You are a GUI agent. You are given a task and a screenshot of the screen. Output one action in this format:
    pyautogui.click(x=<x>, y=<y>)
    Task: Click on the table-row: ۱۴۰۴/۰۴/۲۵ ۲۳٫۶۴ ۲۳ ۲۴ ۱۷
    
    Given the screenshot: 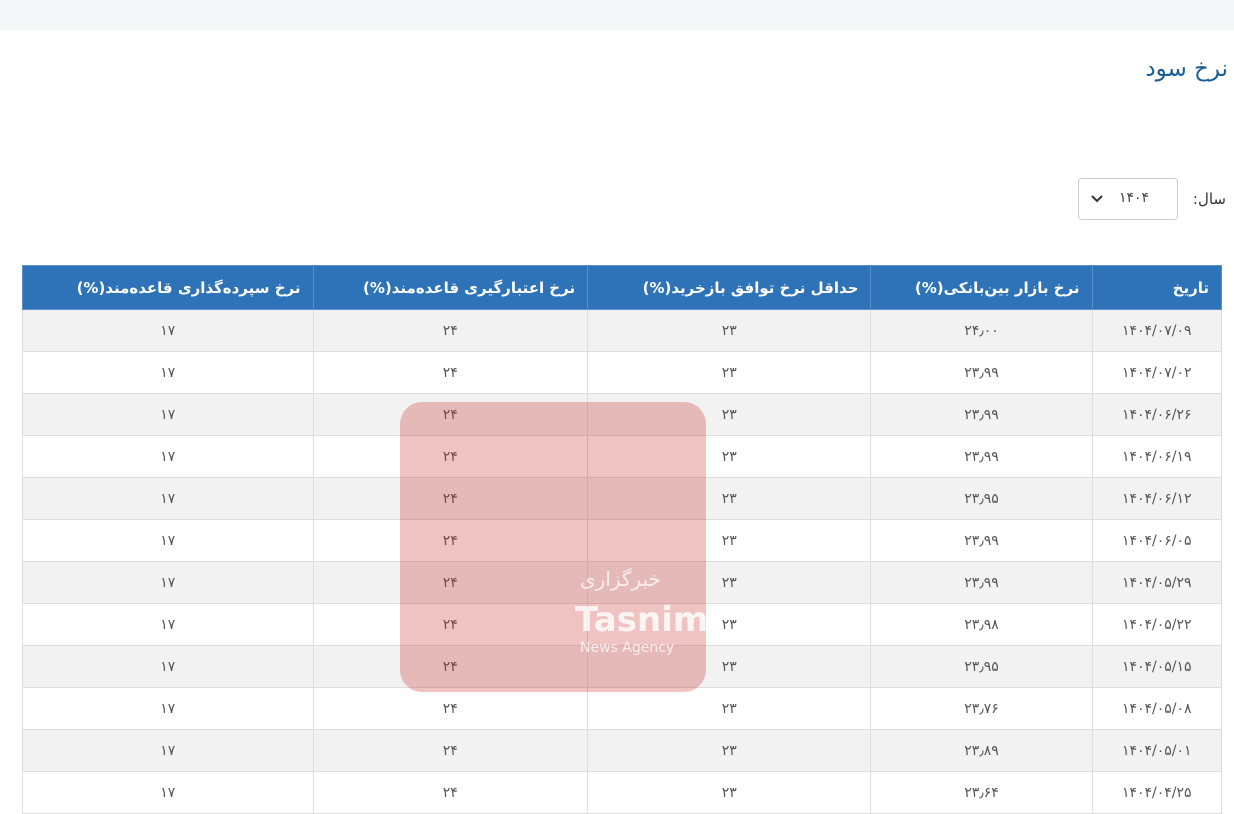 What is the action you would take?
    pyautogui.click(x=622, y=792)
    